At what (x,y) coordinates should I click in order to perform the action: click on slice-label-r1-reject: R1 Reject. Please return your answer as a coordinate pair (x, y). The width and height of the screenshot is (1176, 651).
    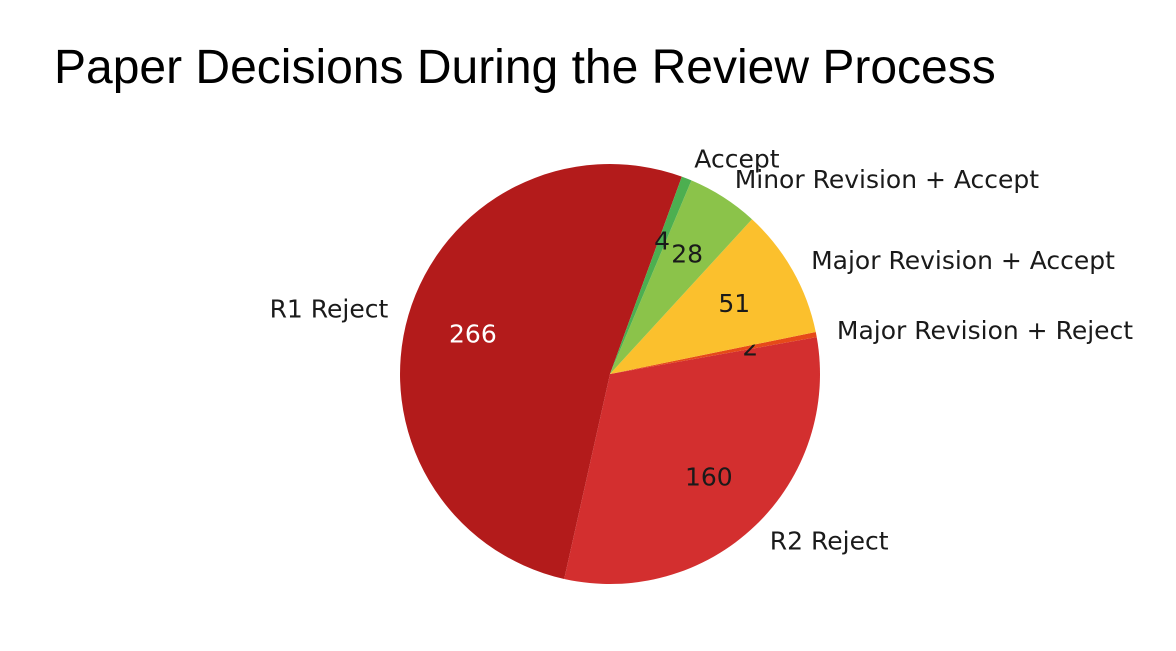
    Looking at the image, I should click on (329, 309).